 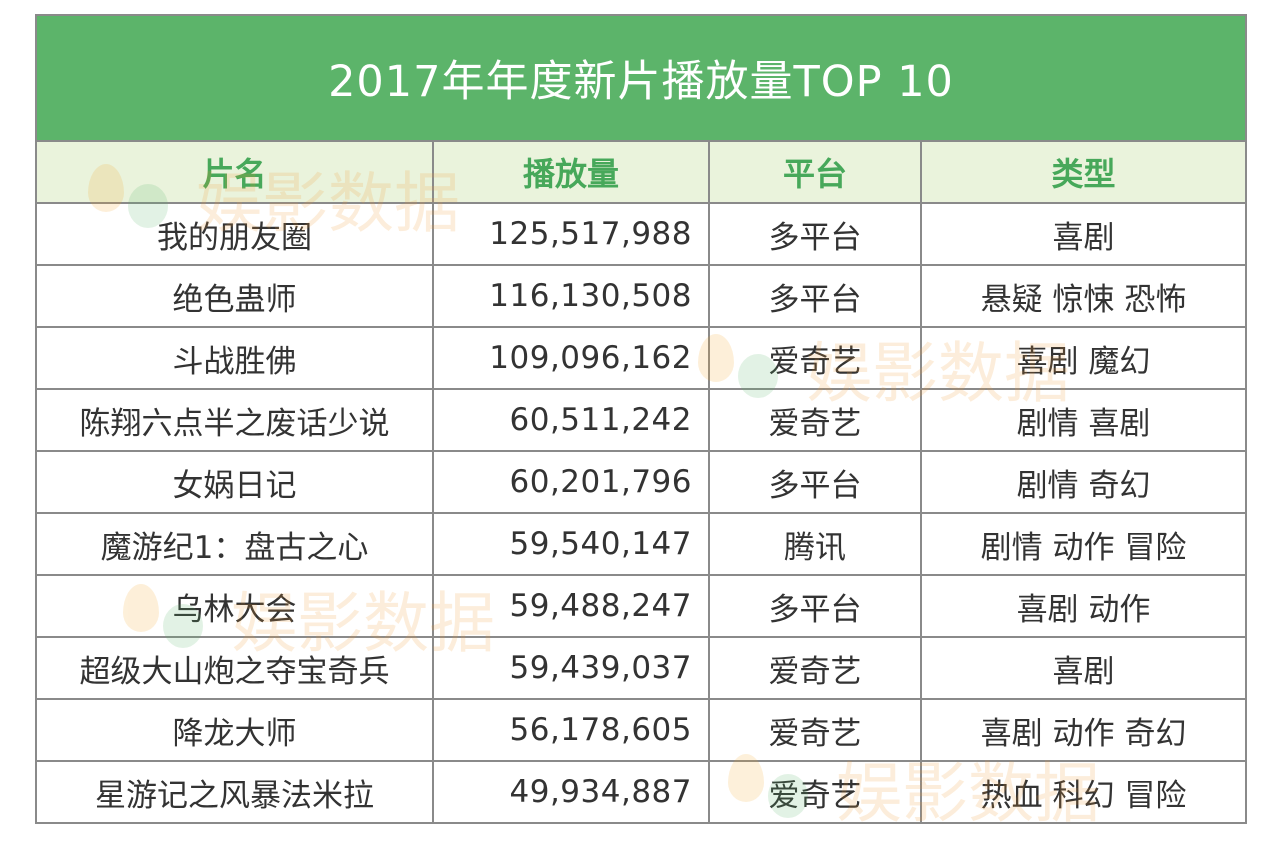 I want to click on header-row: 片名 播放量 平台 类型, so click(x=641, y=173).